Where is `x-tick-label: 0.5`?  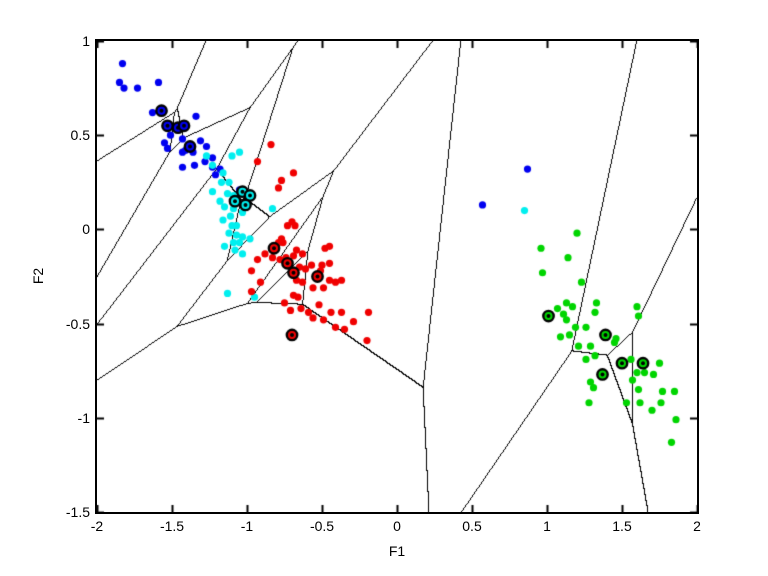
x-tick-label: 0.5 is located at coordinates (472, 526).